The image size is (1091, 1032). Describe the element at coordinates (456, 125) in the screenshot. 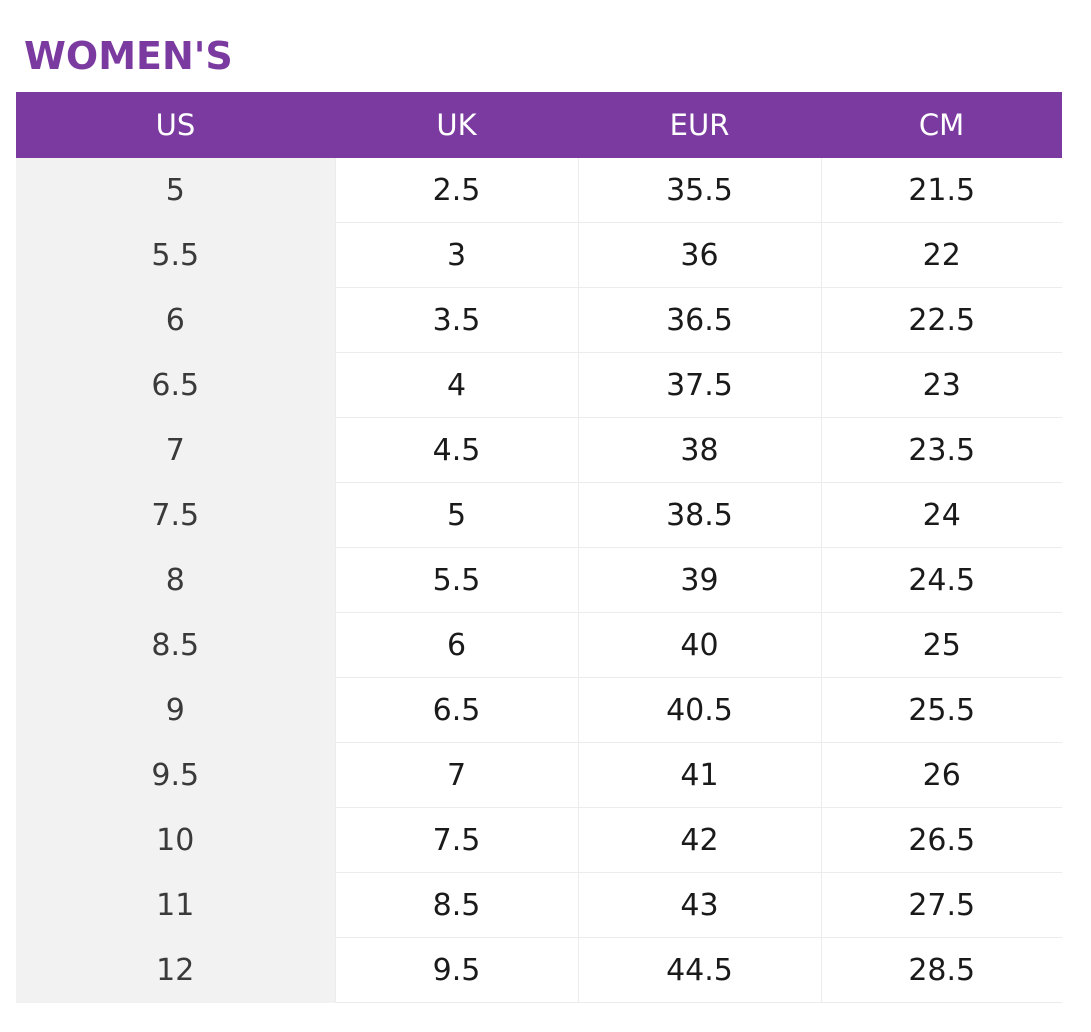

I see `header-uk: UK` at that location.